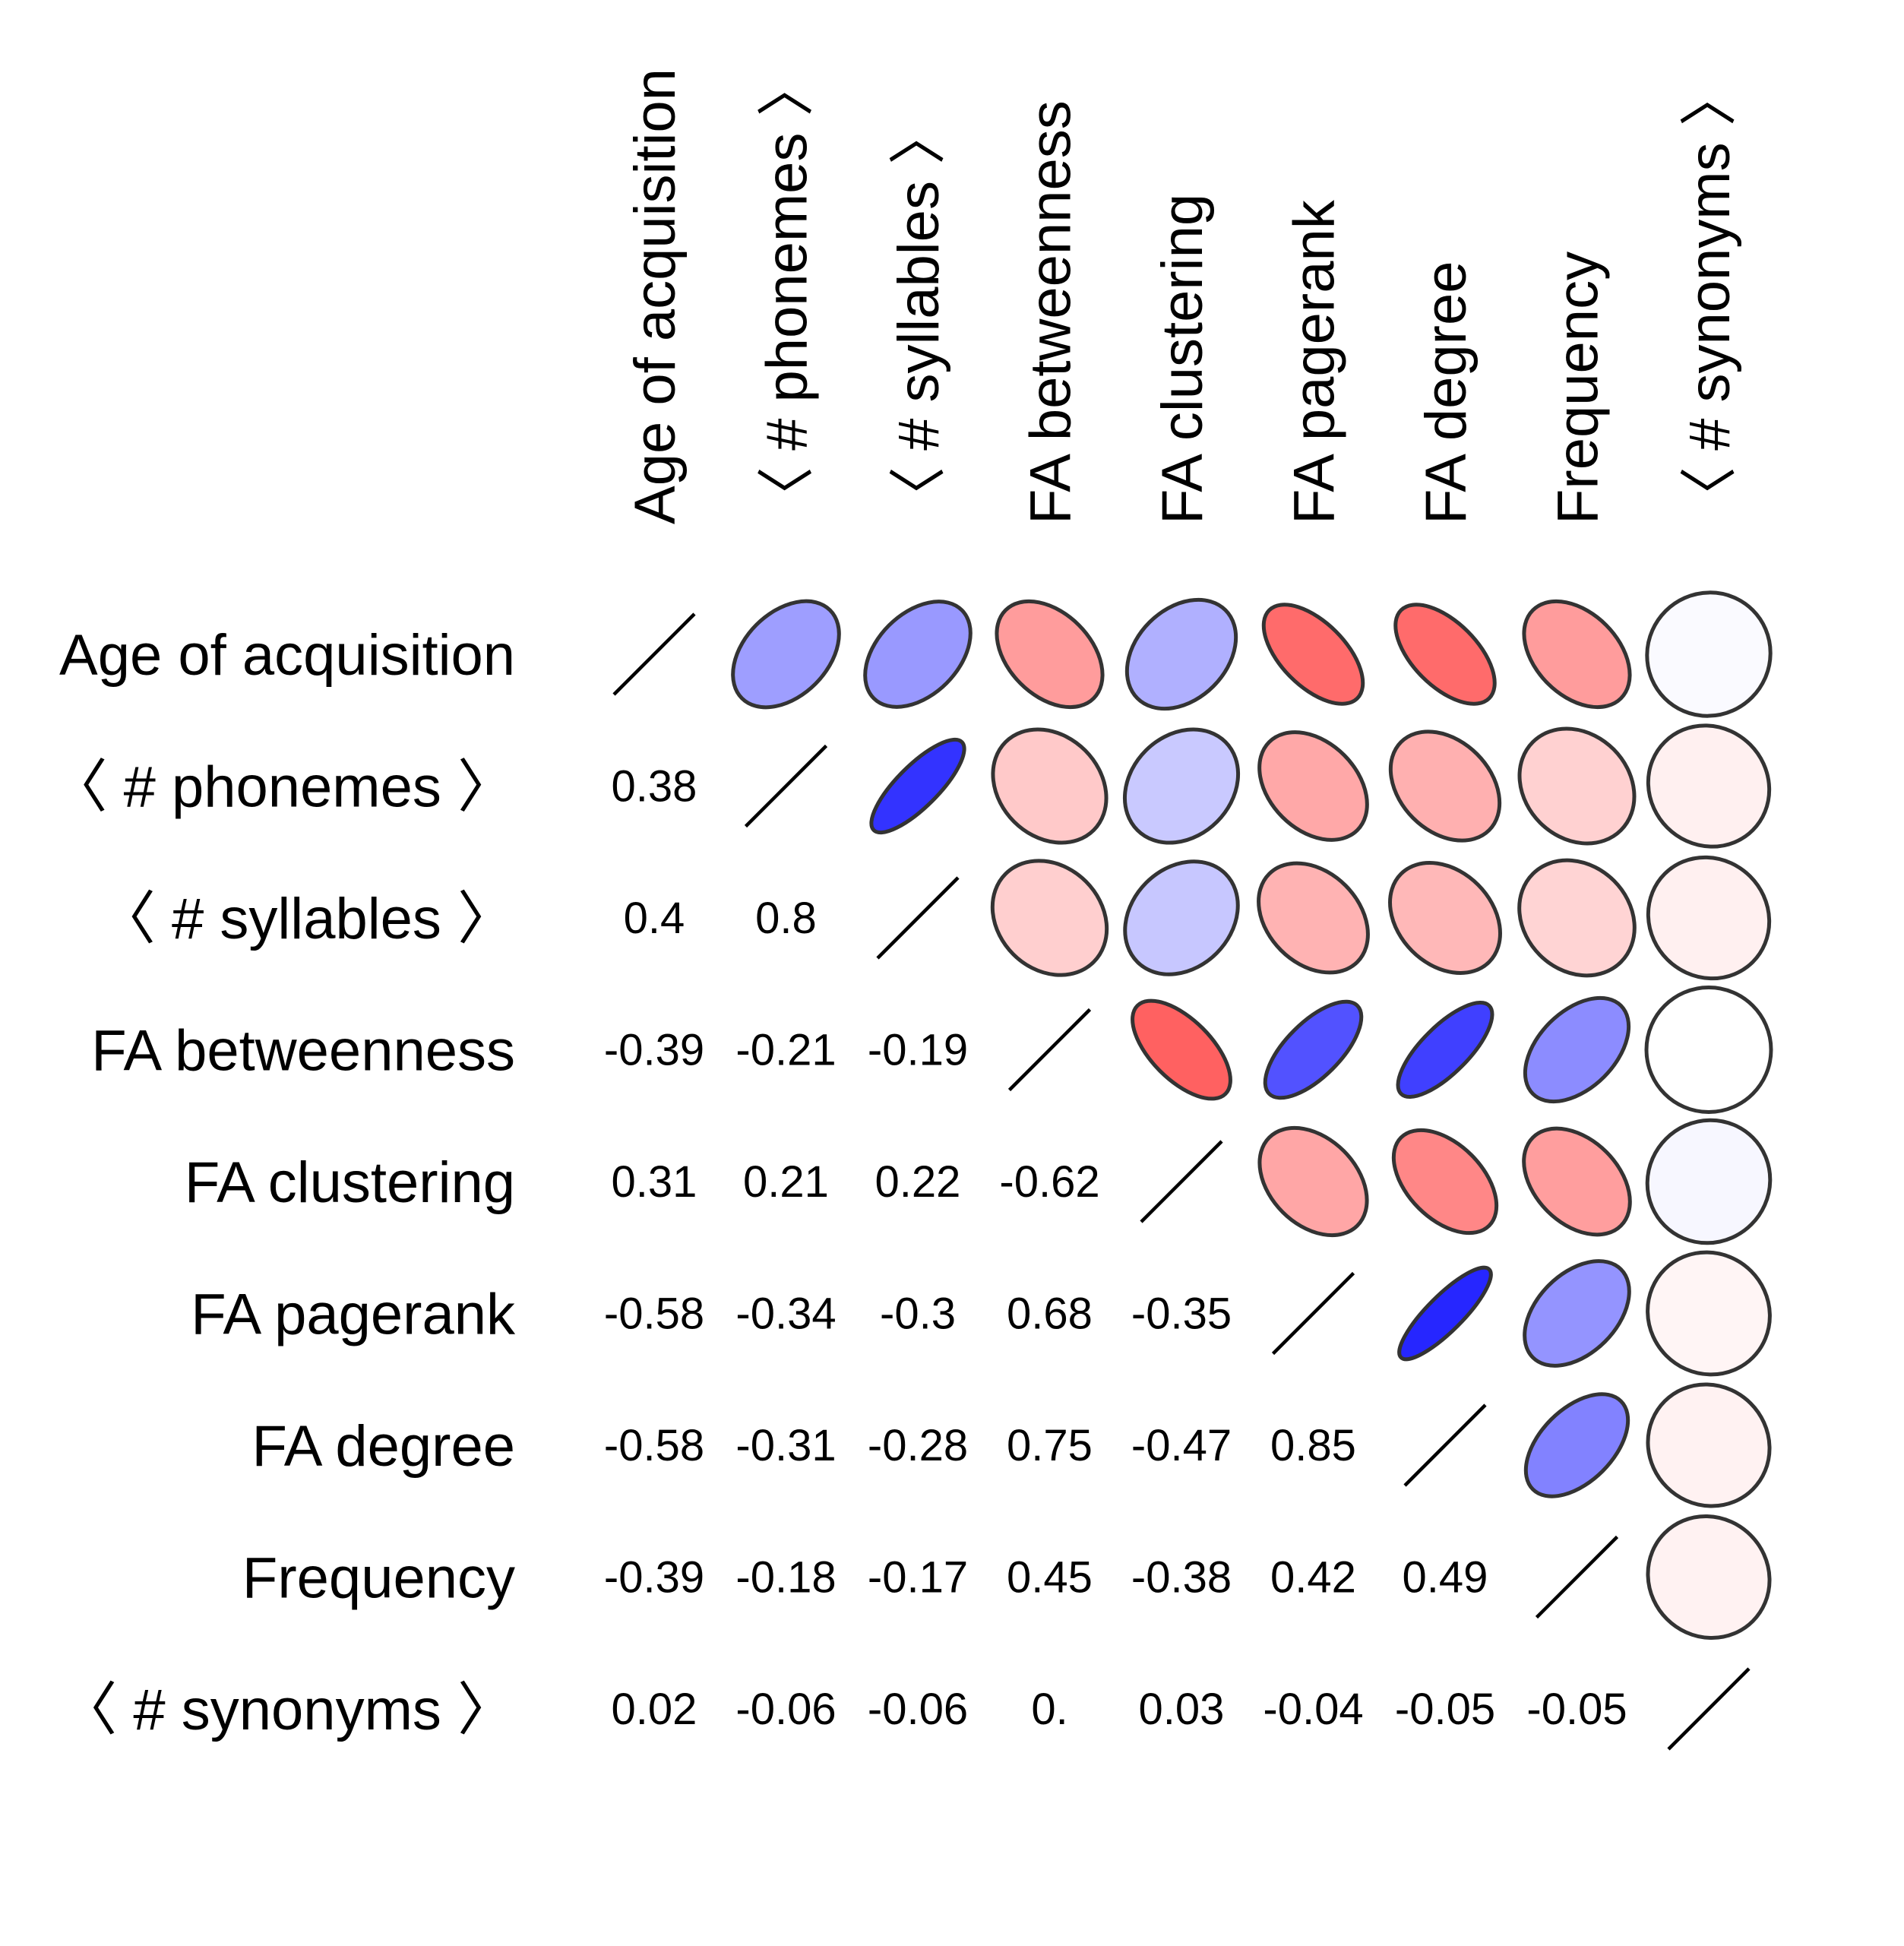  What do you see at coordinates (287, 655) in the screenshot?
I see `row-label-age-of-acquisition: Age of acquisition` at bounding box center [287, 655].